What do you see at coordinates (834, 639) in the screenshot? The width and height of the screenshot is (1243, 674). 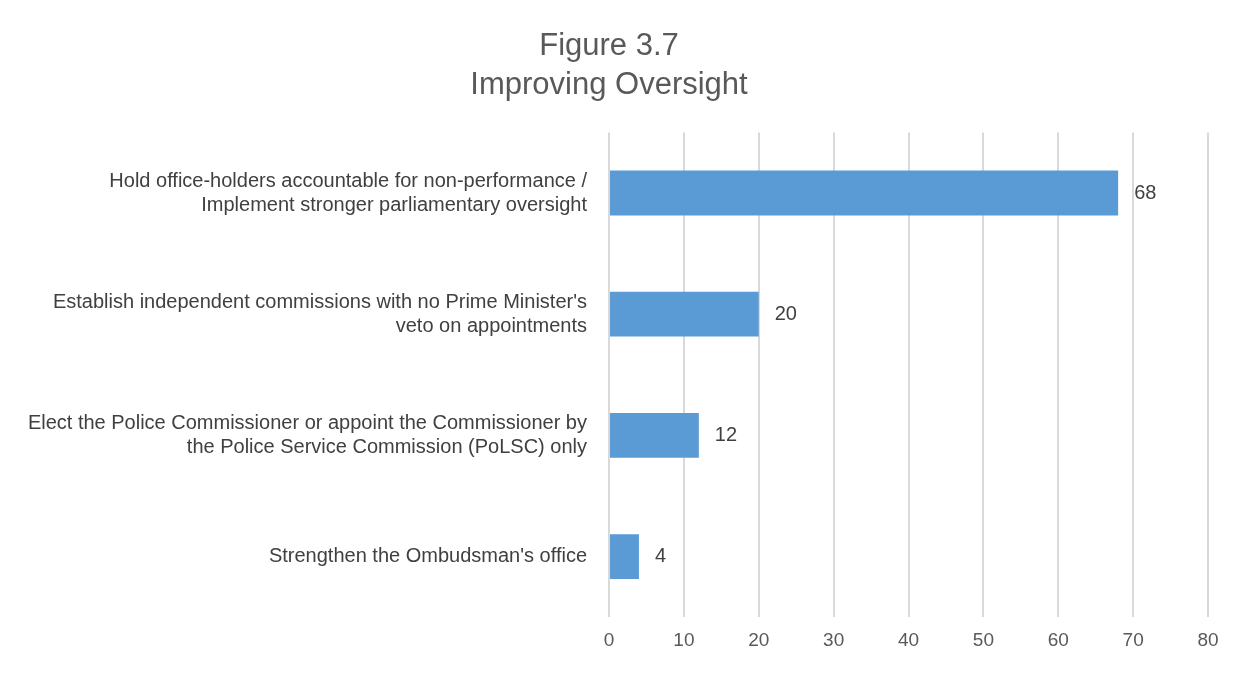 I see `x-tick-label: 30` at bounding box center [834, 639].